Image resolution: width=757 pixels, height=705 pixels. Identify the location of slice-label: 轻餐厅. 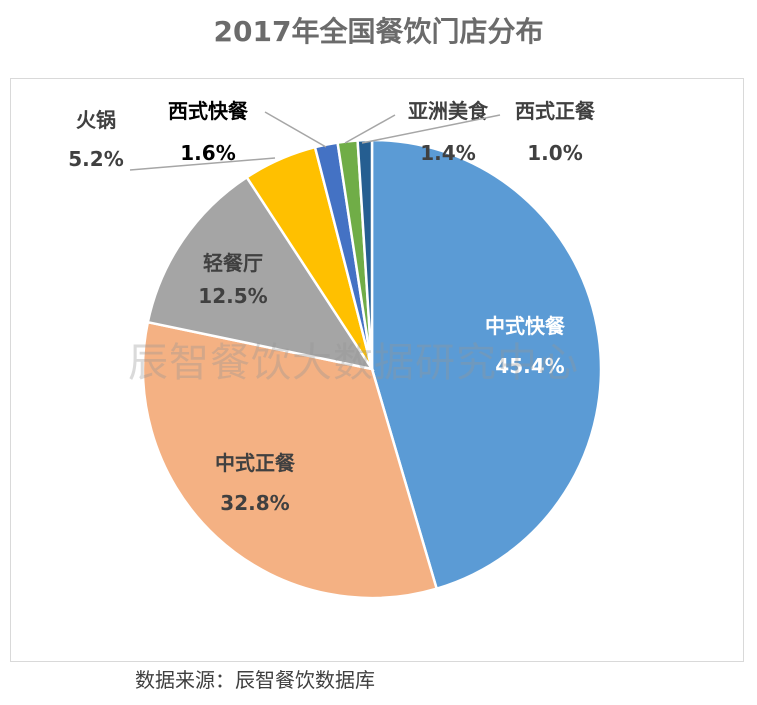
(233, 263).